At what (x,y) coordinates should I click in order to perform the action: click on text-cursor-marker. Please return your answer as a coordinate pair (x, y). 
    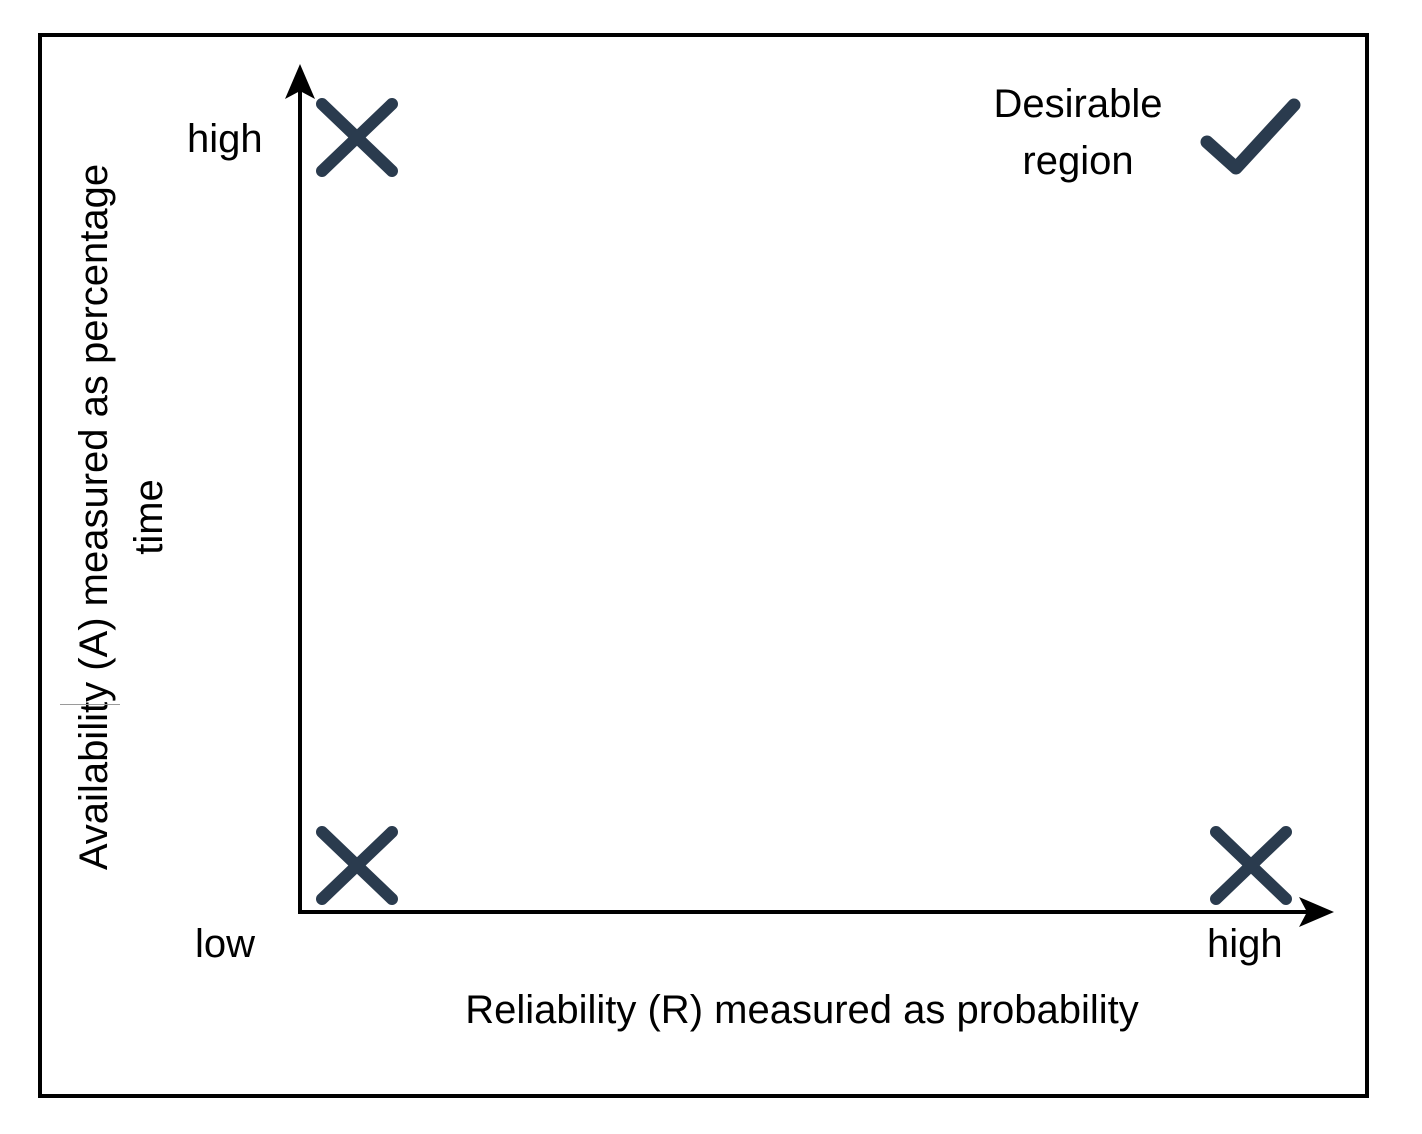
    Looking at the image, I should click on (90, 704).